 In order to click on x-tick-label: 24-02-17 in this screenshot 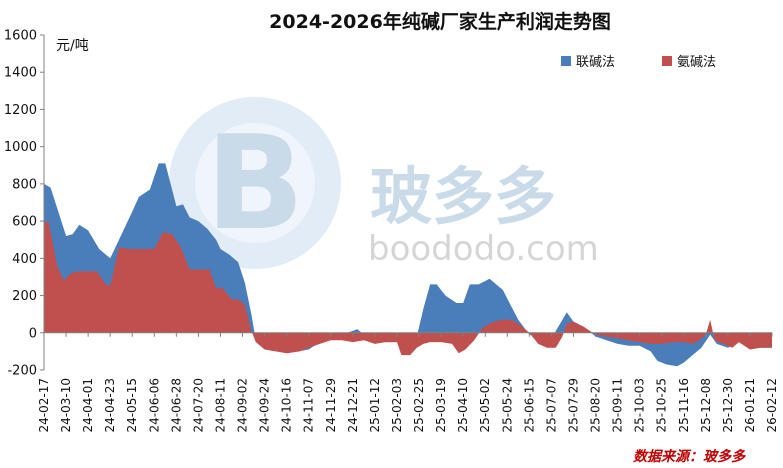, I will do `click(44, 405)`.